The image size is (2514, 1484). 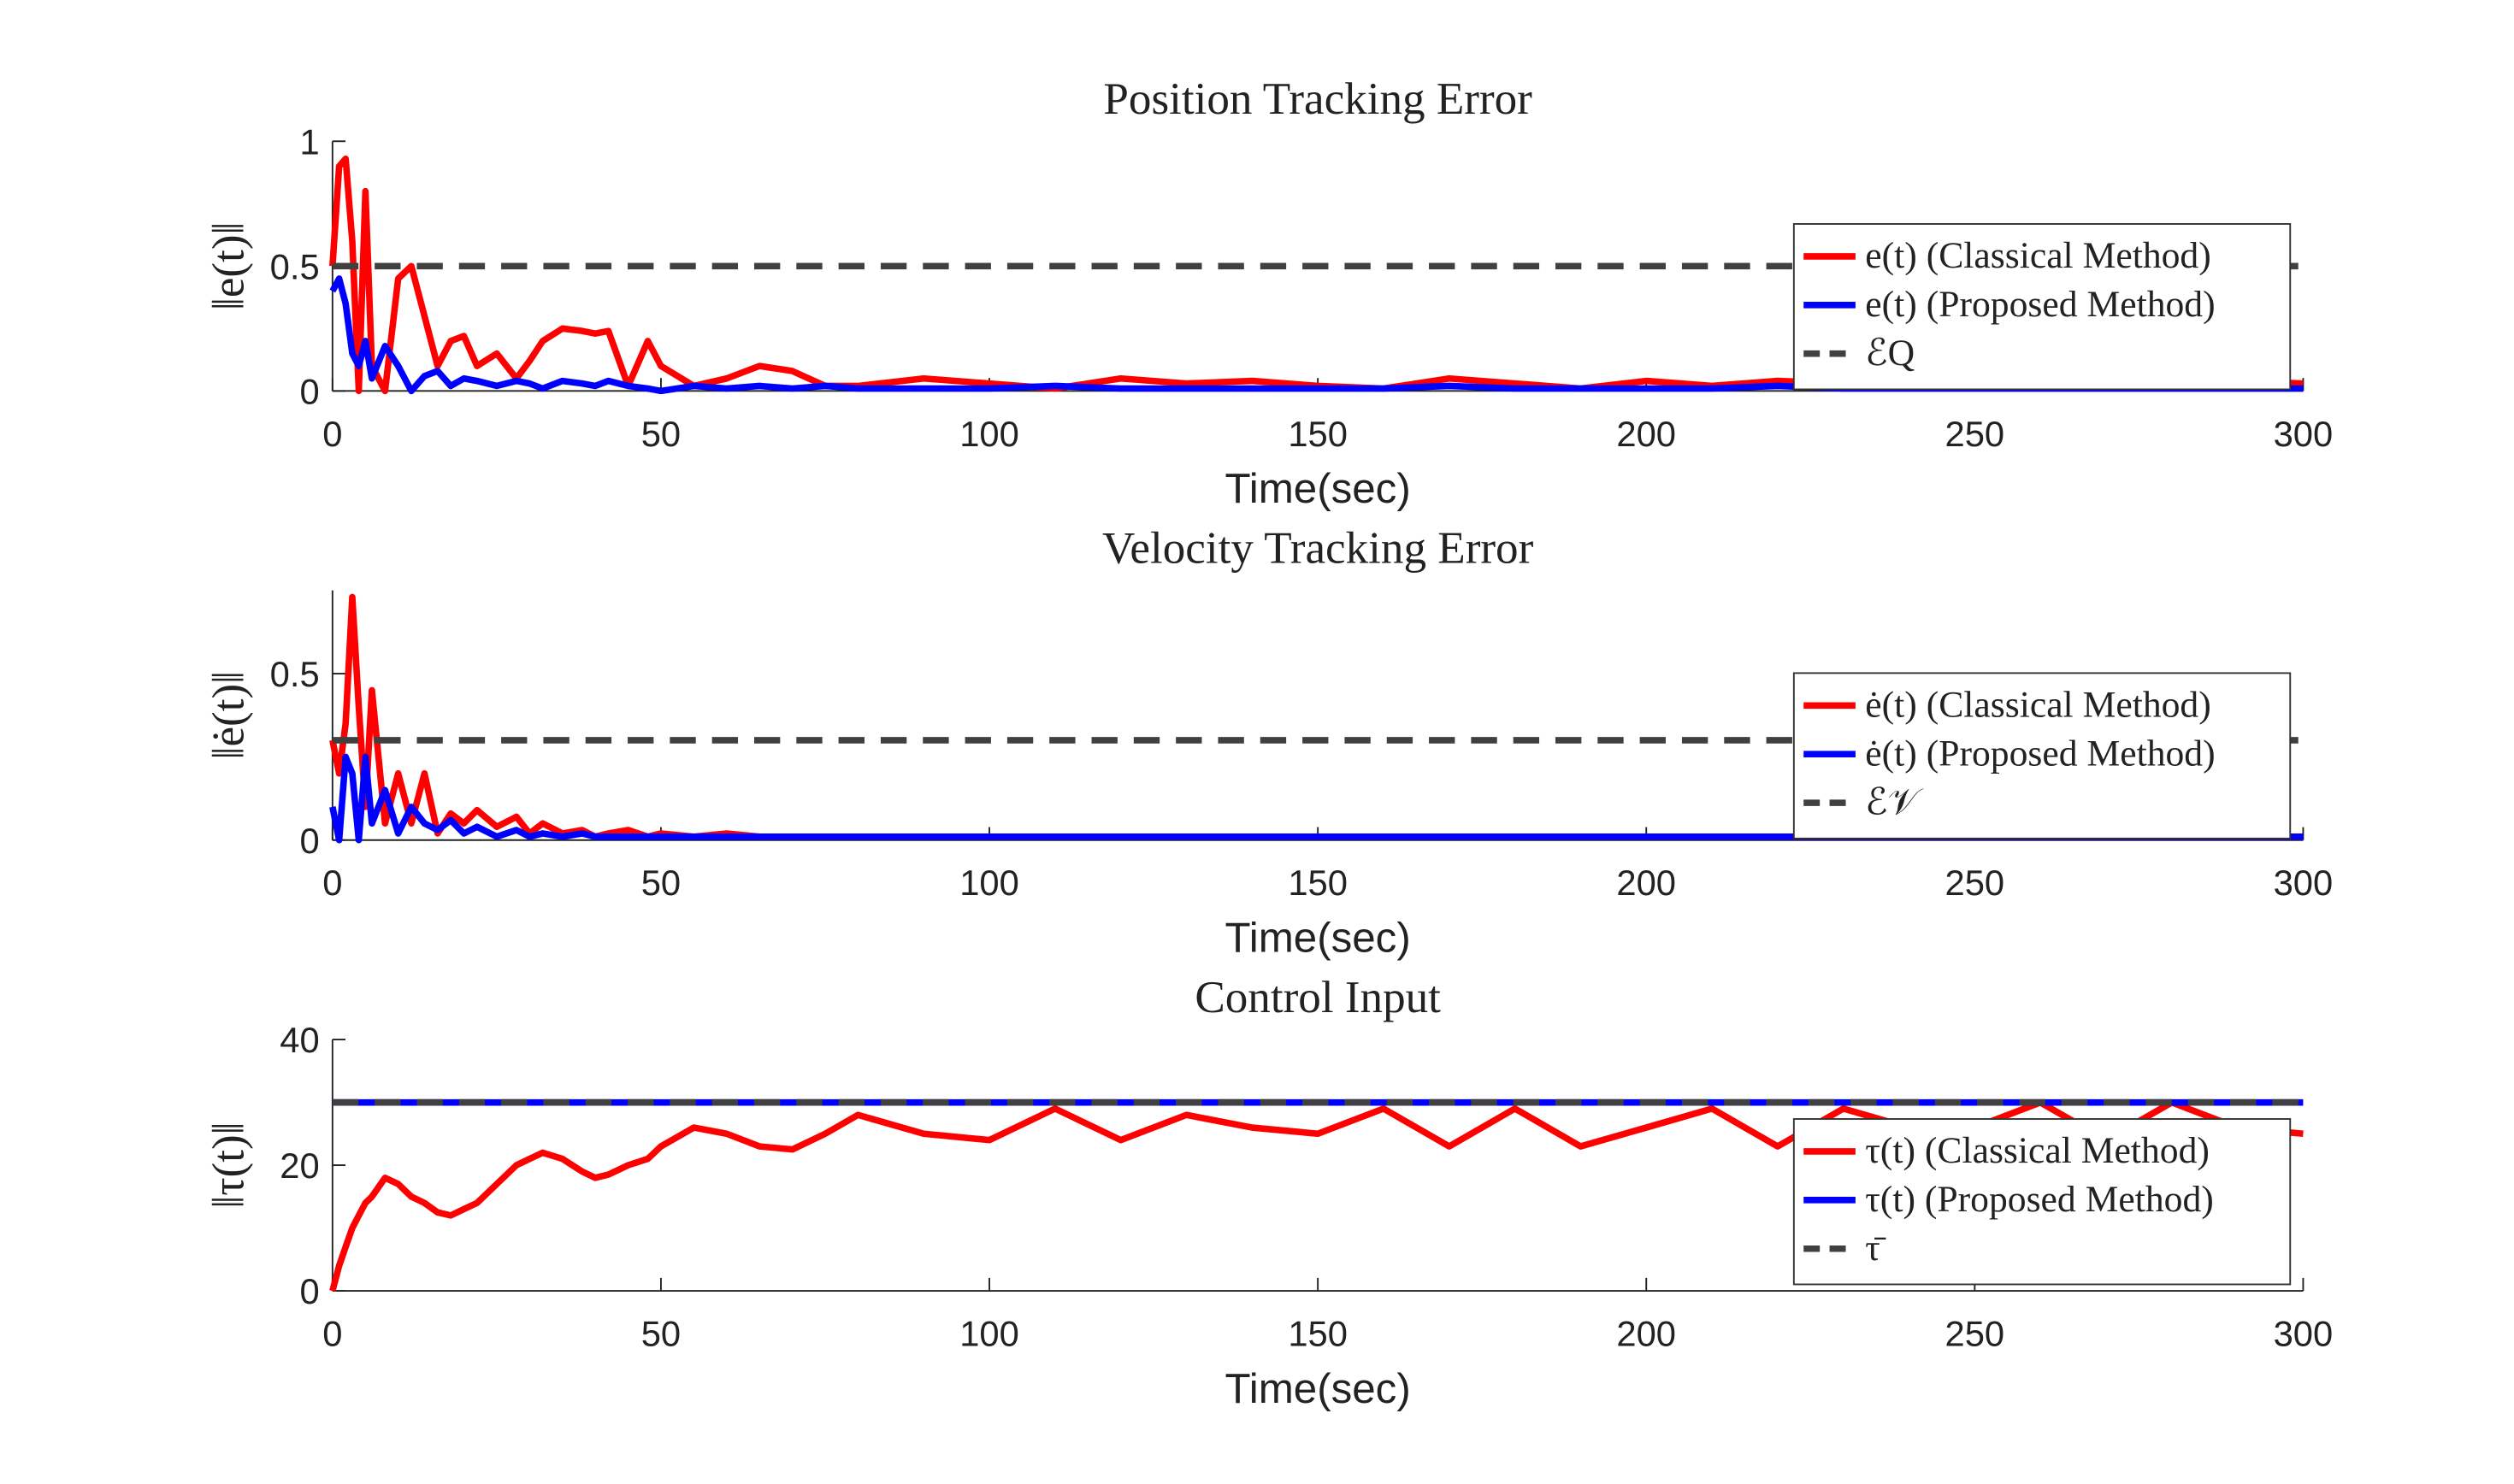 I want to click on chart-title: Velocity Tracking Error, so click(x=1318, y=548).